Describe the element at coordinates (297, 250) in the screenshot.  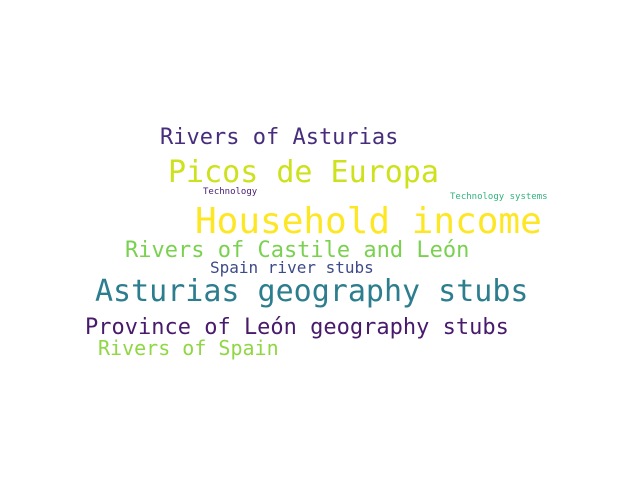
I see `word-rivers-of-castile-and-leon: Rivers of Castile and León` at that location.